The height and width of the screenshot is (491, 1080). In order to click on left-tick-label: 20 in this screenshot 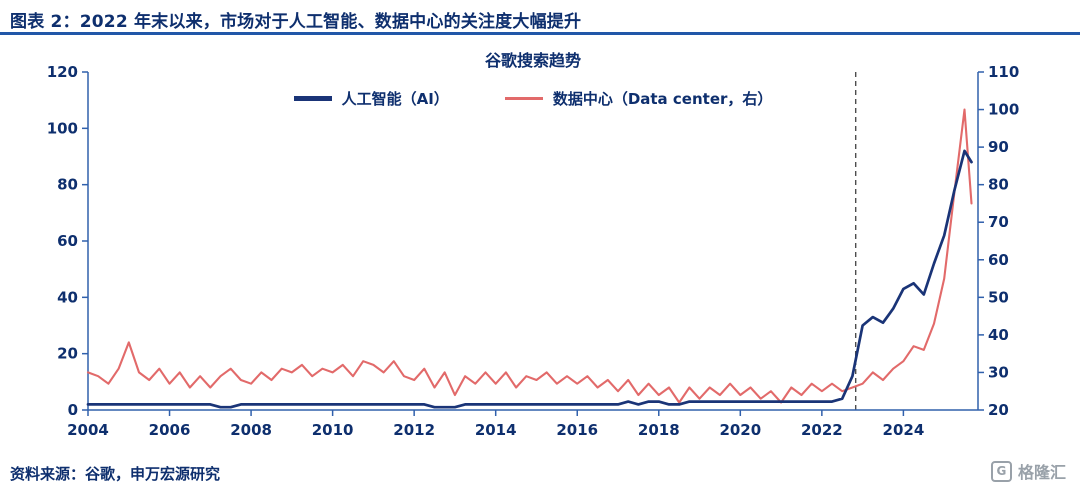, I will do `click(67, 354)`.